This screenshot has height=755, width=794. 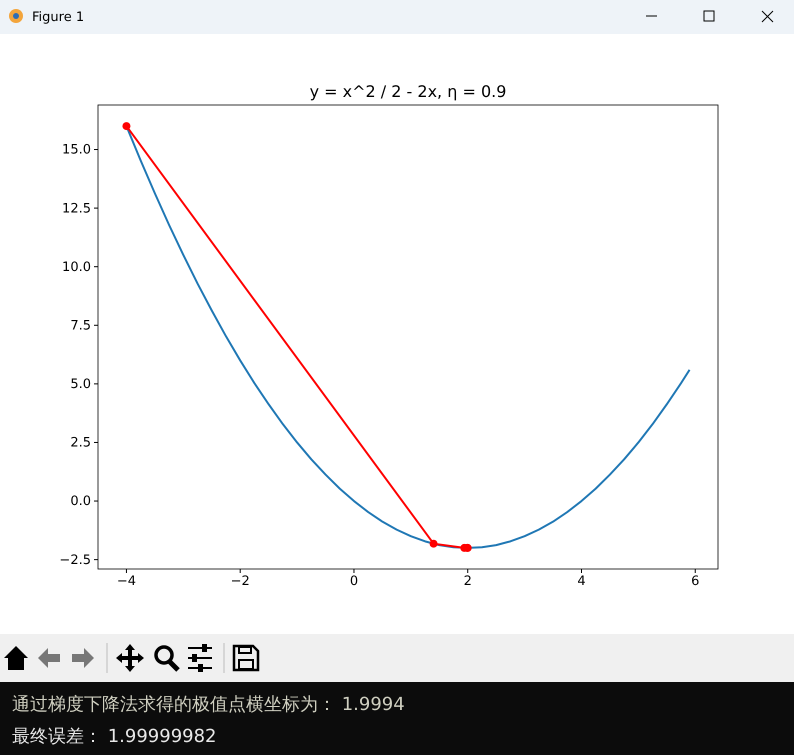 I want to click on y-tick-label: 7.5, so click(x=80, y=326).